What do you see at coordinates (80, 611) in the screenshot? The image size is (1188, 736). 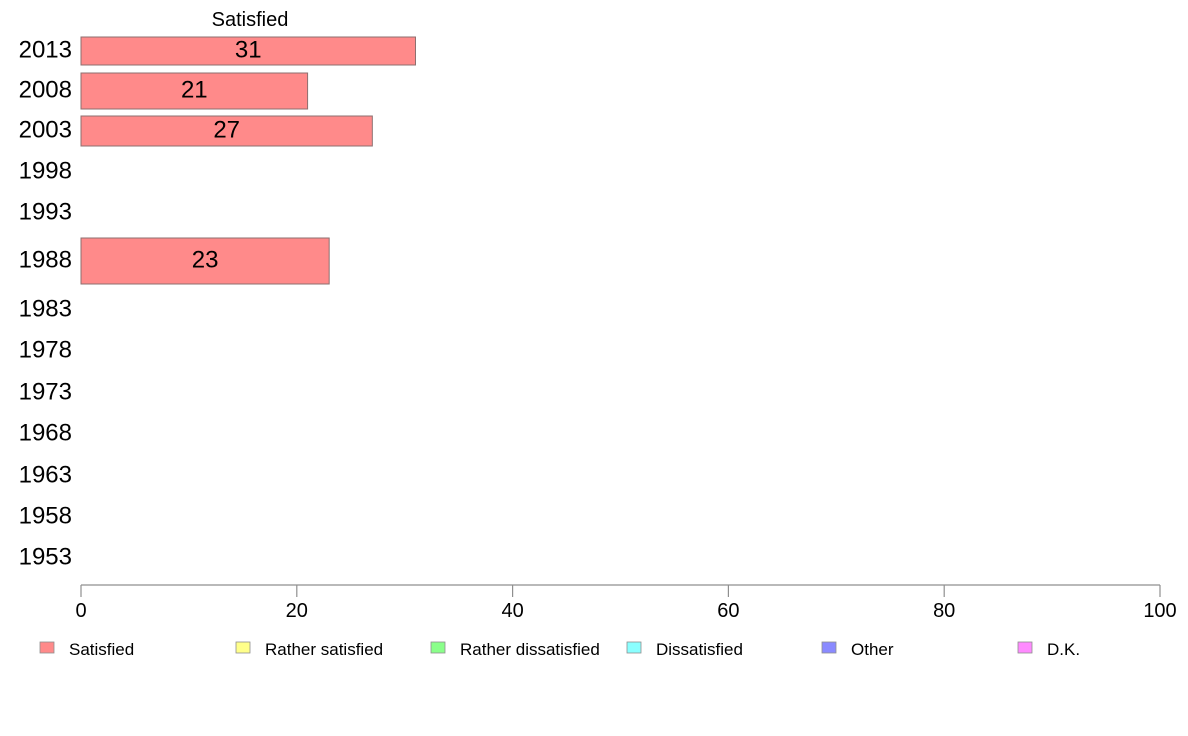 I see `x-tick-label: 0` at bounding box center [80, 611].